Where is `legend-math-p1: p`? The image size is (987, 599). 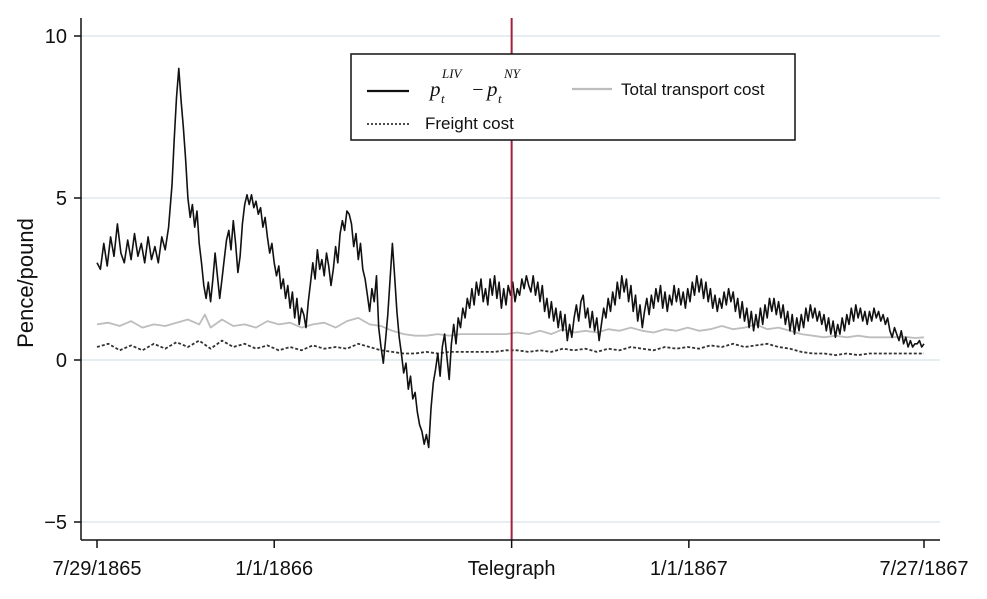
legend-math-p1: p is located at coordinates (434, 89).